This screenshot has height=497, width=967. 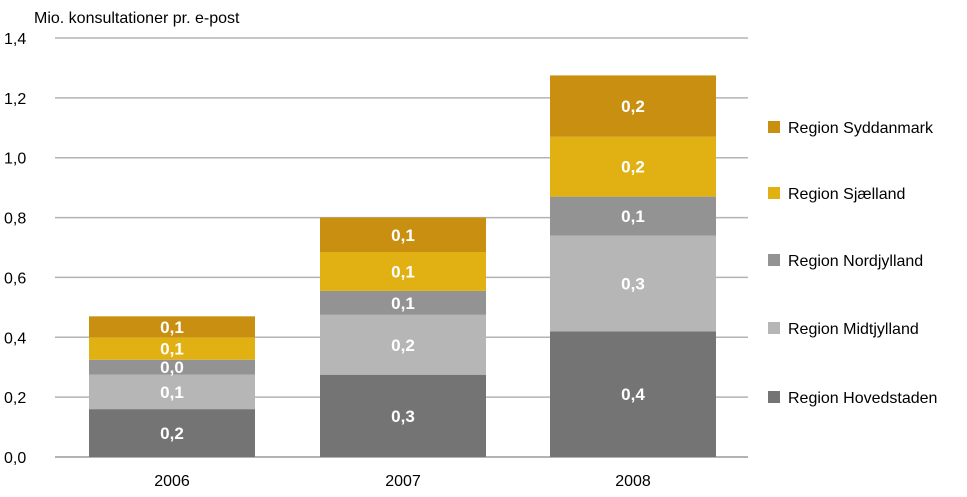 What do you see at coordinates (15, 219) in the screenshot?
I see `y-tick-label: 0,8` at bounding box center [15, 219].